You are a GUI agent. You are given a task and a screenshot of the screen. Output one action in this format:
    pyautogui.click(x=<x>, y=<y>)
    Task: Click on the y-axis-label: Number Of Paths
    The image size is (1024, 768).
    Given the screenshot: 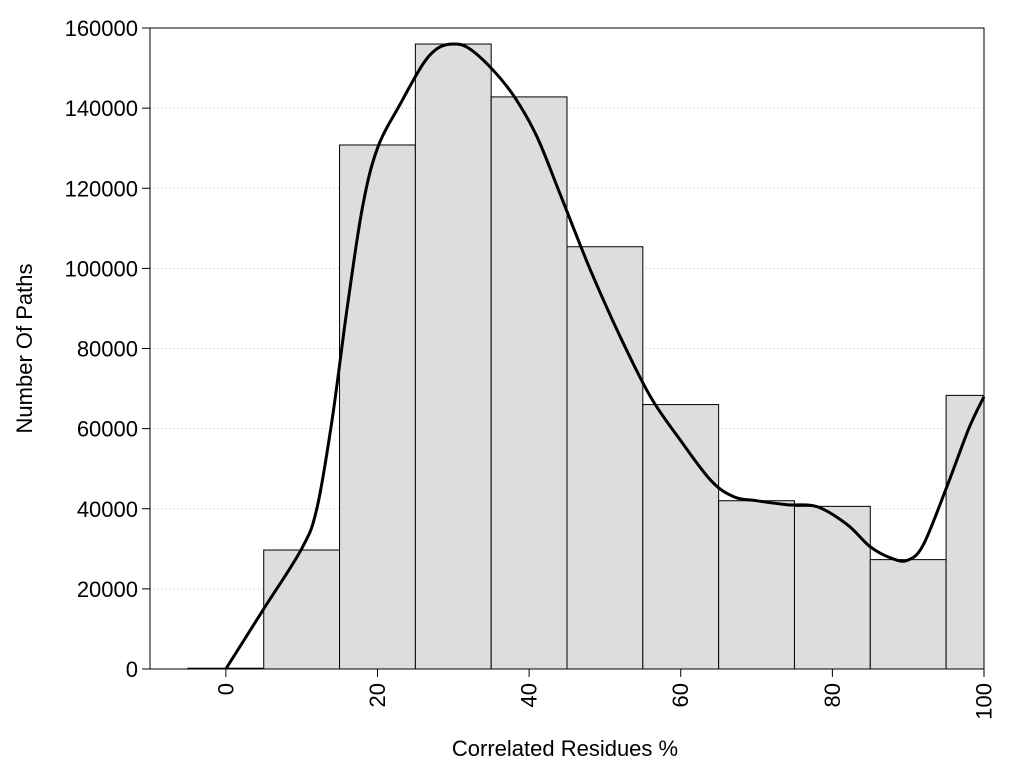 What is the action you would take?
    pyautogui.click(x=24, y=349)
    